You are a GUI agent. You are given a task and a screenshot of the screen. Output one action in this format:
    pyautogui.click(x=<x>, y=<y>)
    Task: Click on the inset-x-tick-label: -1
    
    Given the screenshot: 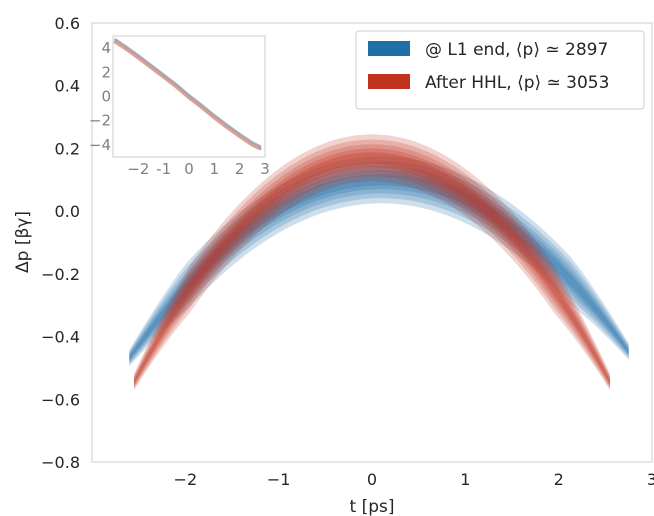 What is the action you would take?
    pyautogui.click(x=163, y=169)
    